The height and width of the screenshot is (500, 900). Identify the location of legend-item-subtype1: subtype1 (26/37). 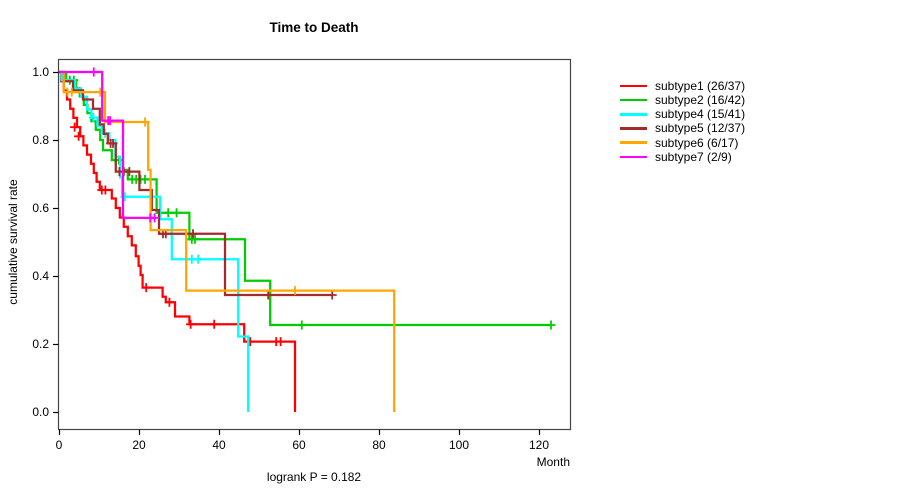
(682, 86).